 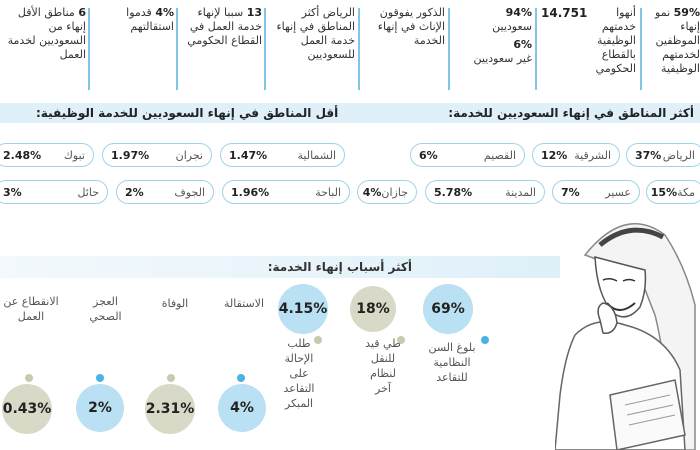 I want to click on reason-label: بلوغ السن النظامية للتقاعد, so click(x=452, y=362).